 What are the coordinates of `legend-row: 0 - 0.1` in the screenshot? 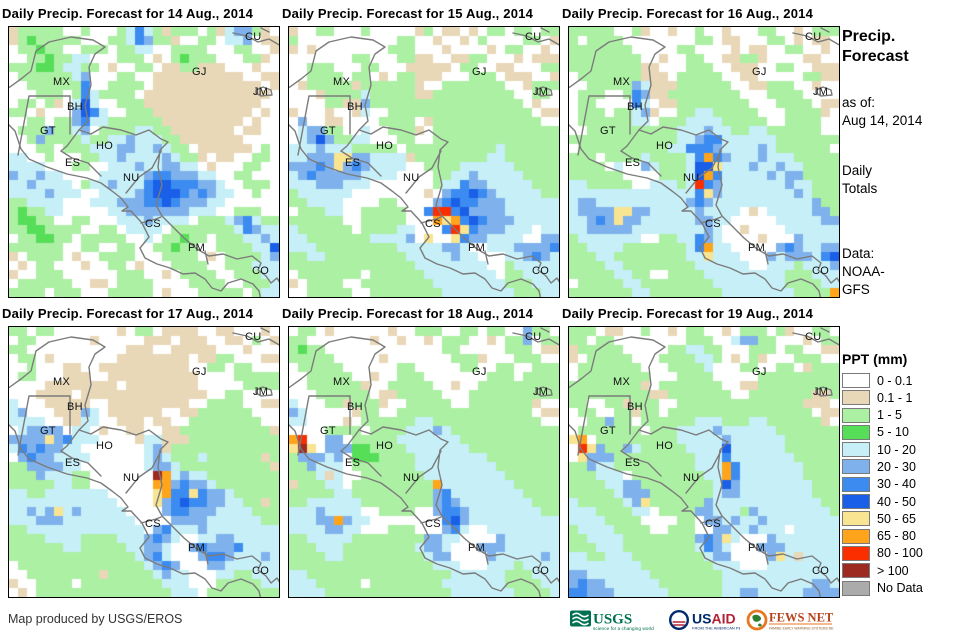 It's located at (905, 380).